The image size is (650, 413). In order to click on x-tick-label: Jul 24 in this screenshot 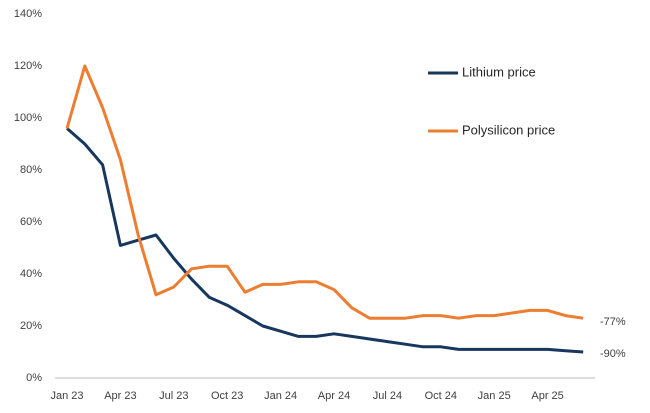, I will do `click(387, 396)`.